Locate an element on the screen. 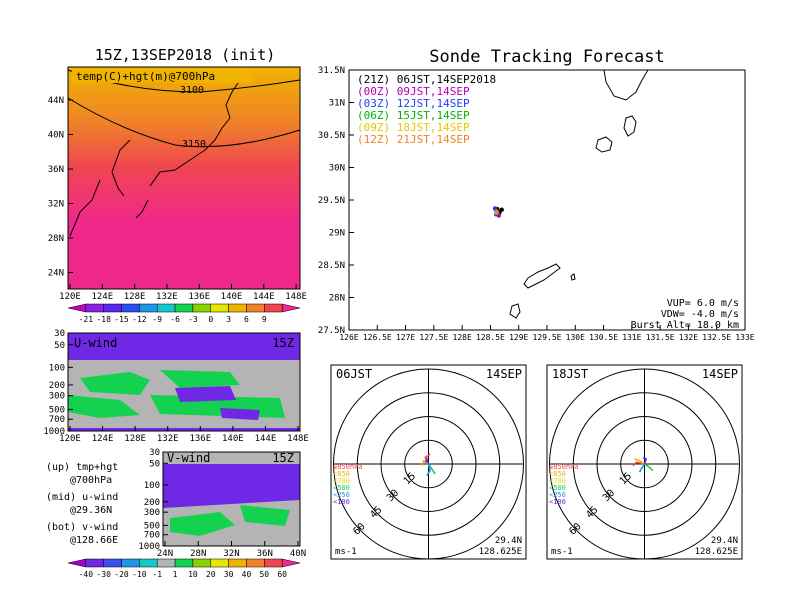 This screenshot has width=792, height=612. note-bot-level: @128.66E is located at coordinates (94, 540).